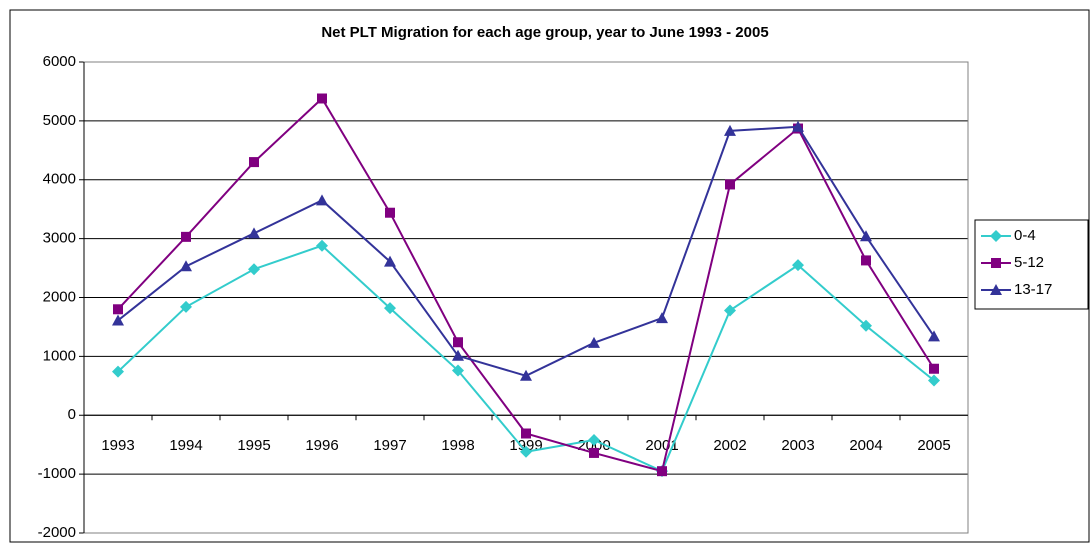 Image resolution: width=1090 pixels, height=548 pixels. What do you see at coordinates (1029, 262) in the screenshot?
I see `legend-label: 5-12` at bounding box center [1029, 262].